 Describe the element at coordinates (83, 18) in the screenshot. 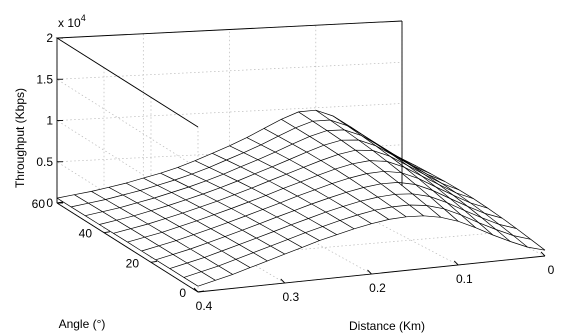

I see `z-multiplier-exponent: 4` at that location.